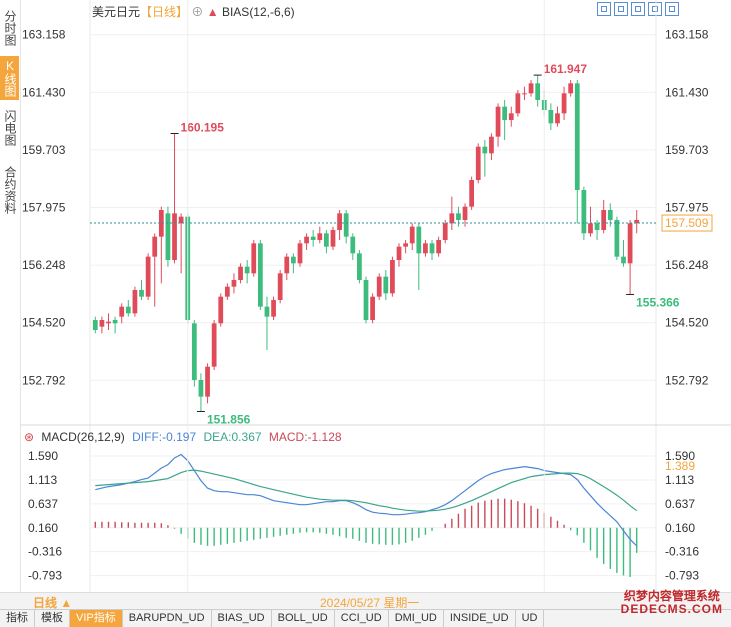 The width and height of the screenshot is (731, 627). Describe the element at coordinates (530, 618) in the screenshot. I see `indicator-tab: UD` at that location.